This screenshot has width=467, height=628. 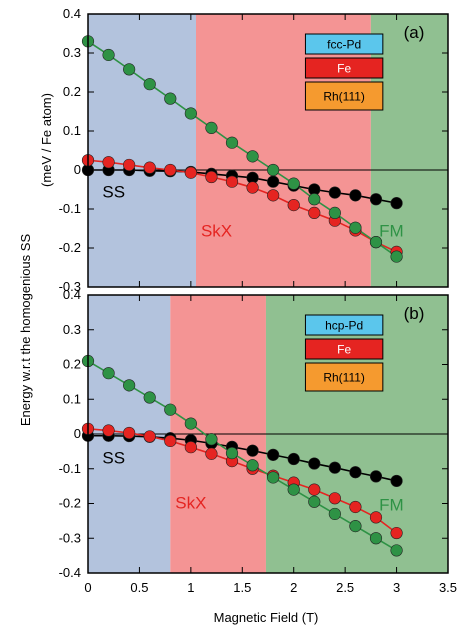 I want to click on y-axis-unit: (meV / Fe atom), so click(x=46, y=140).